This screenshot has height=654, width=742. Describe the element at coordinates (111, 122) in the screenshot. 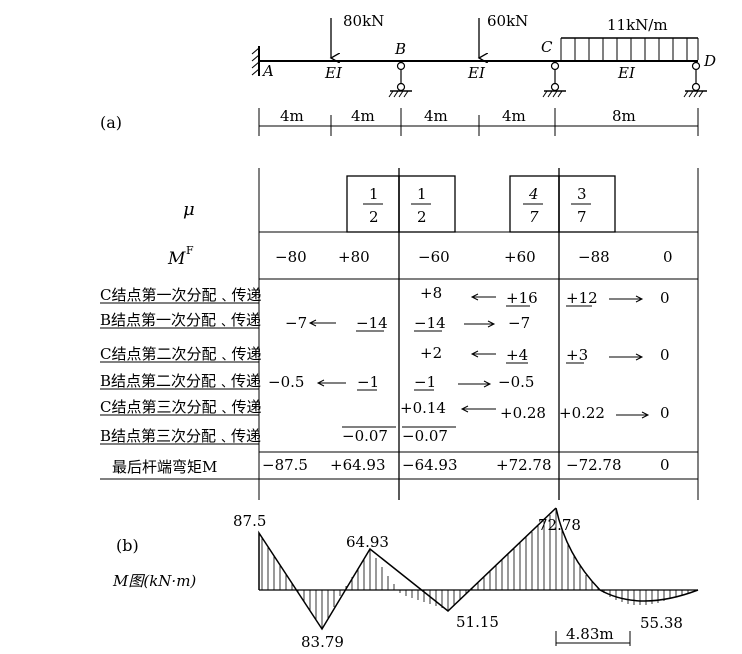

I see `label-a: (a)` at that location.